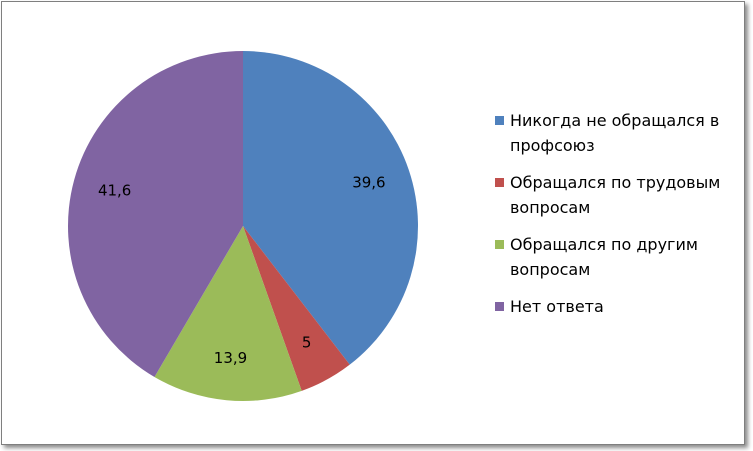 This screenshot has width=753, height=451. I want to click on legend-item: Обращался по трудовым вопросам, so click(611, 195).